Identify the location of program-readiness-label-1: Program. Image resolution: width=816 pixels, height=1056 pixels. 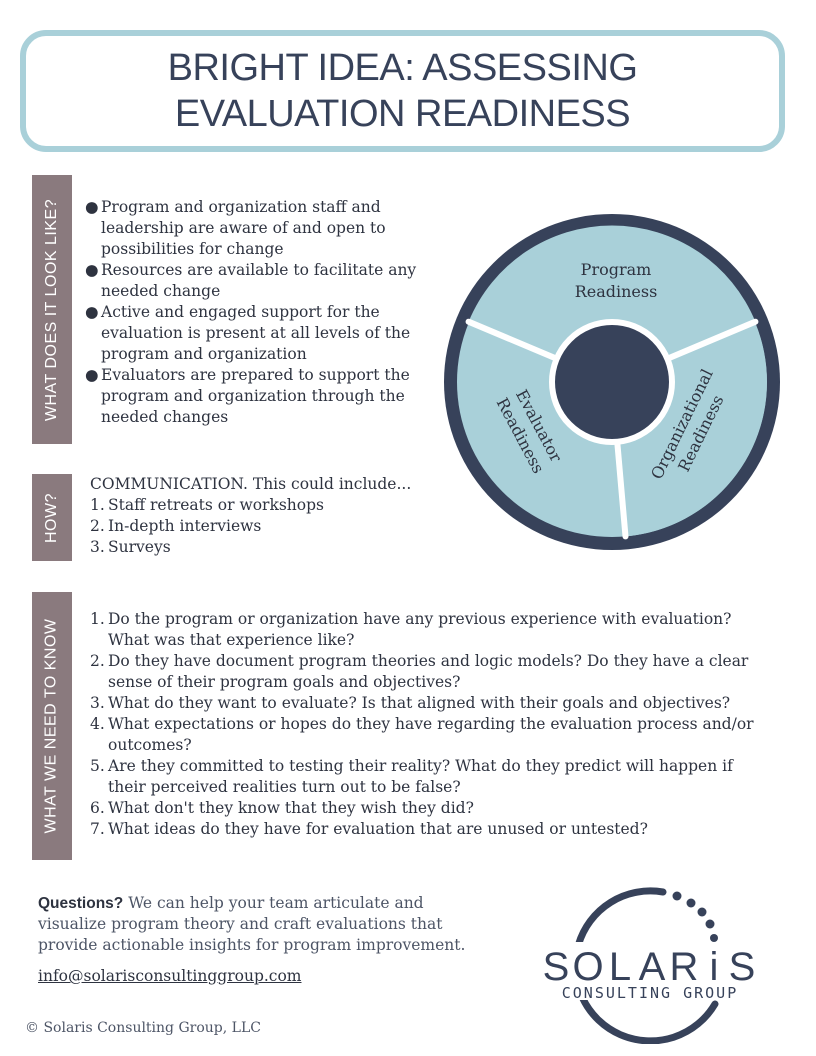
(616, 269).